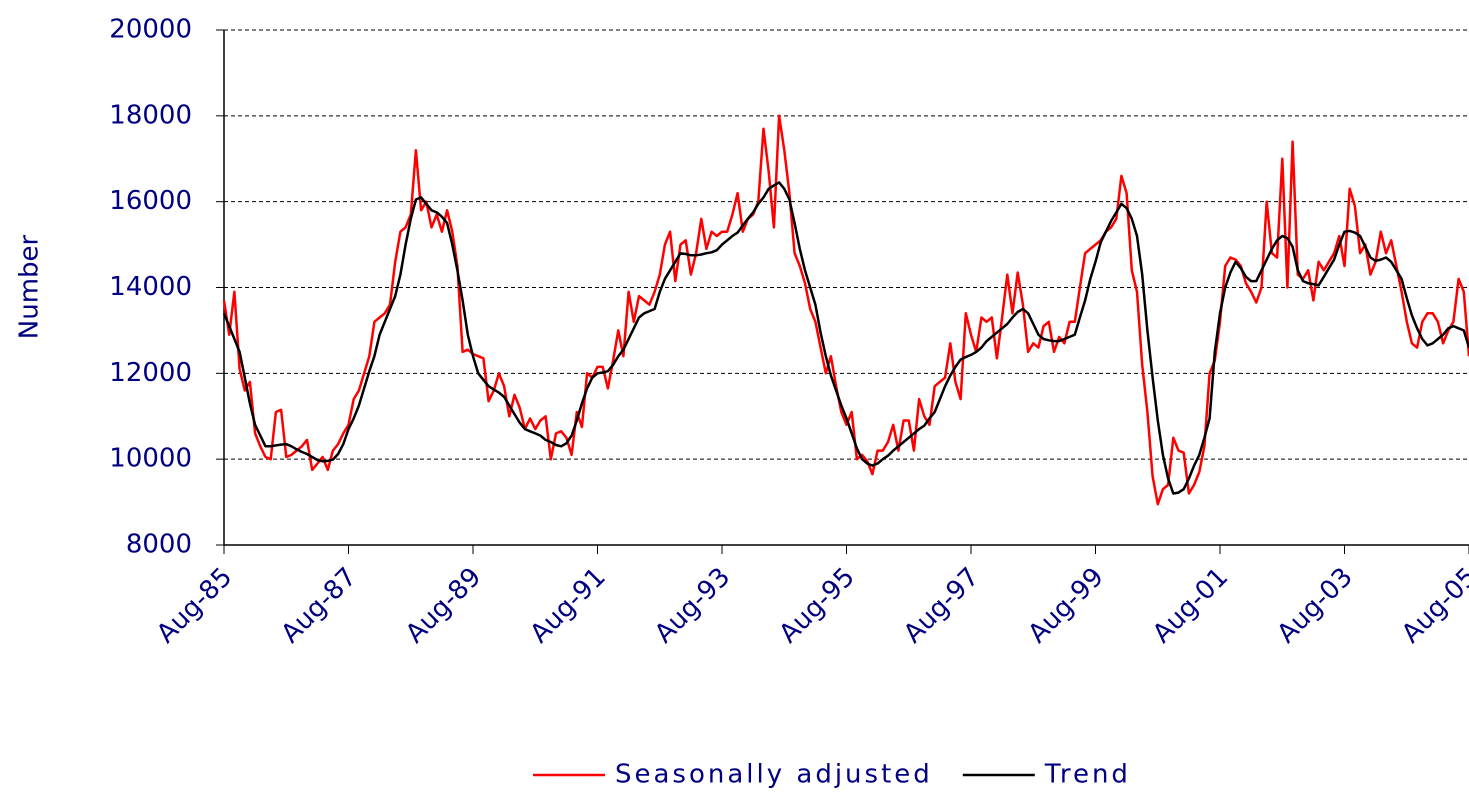  Describe the element at coordinates (194, 605) in the screenshot. I see `x-tick-label: Aug-85` at that location.